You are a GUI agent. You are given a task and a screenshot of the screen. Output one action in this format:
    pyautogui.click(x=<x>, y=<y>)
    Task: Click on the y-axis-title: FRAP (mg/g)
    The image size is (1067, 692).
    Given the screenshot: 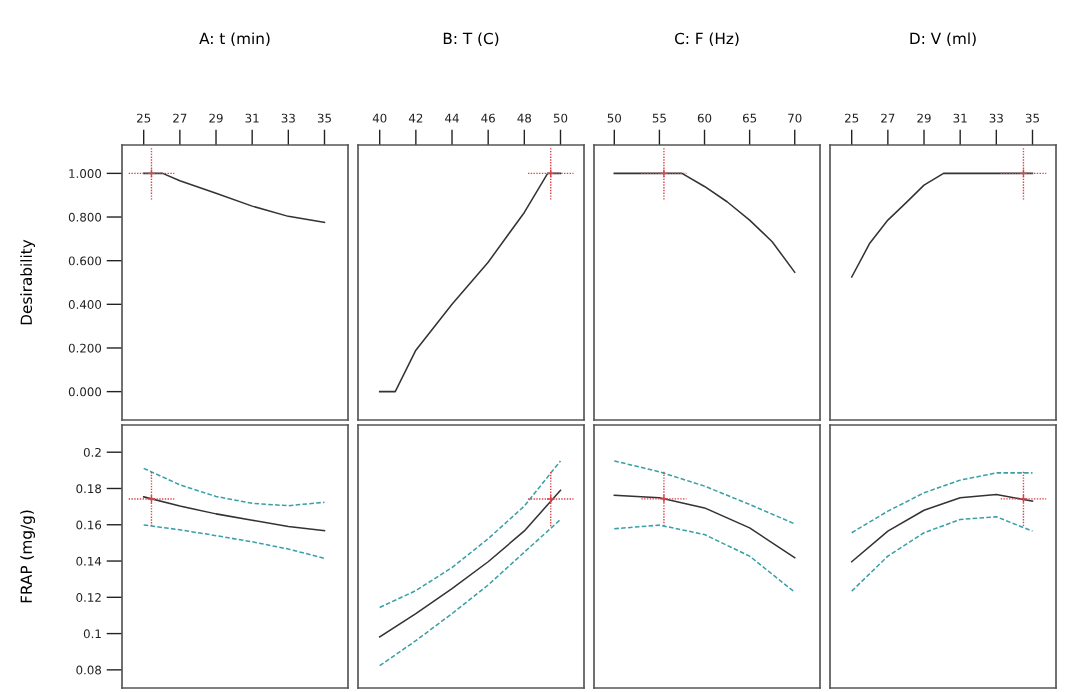 What is the action you would take?
    pyautogui.click(x=27, y=556)
    